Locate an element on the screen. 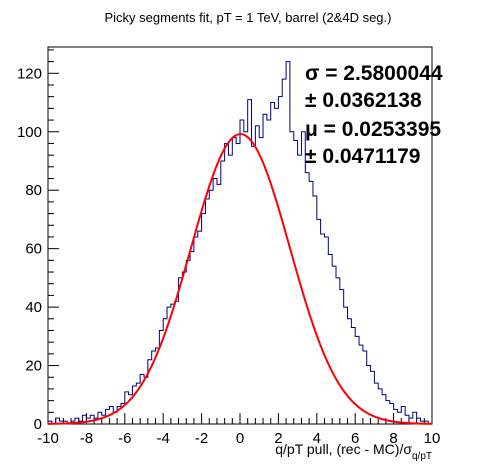 The height and width of the screenshot is (472, 496). x-tick-label: -6 is located at coordinates (124, 438).